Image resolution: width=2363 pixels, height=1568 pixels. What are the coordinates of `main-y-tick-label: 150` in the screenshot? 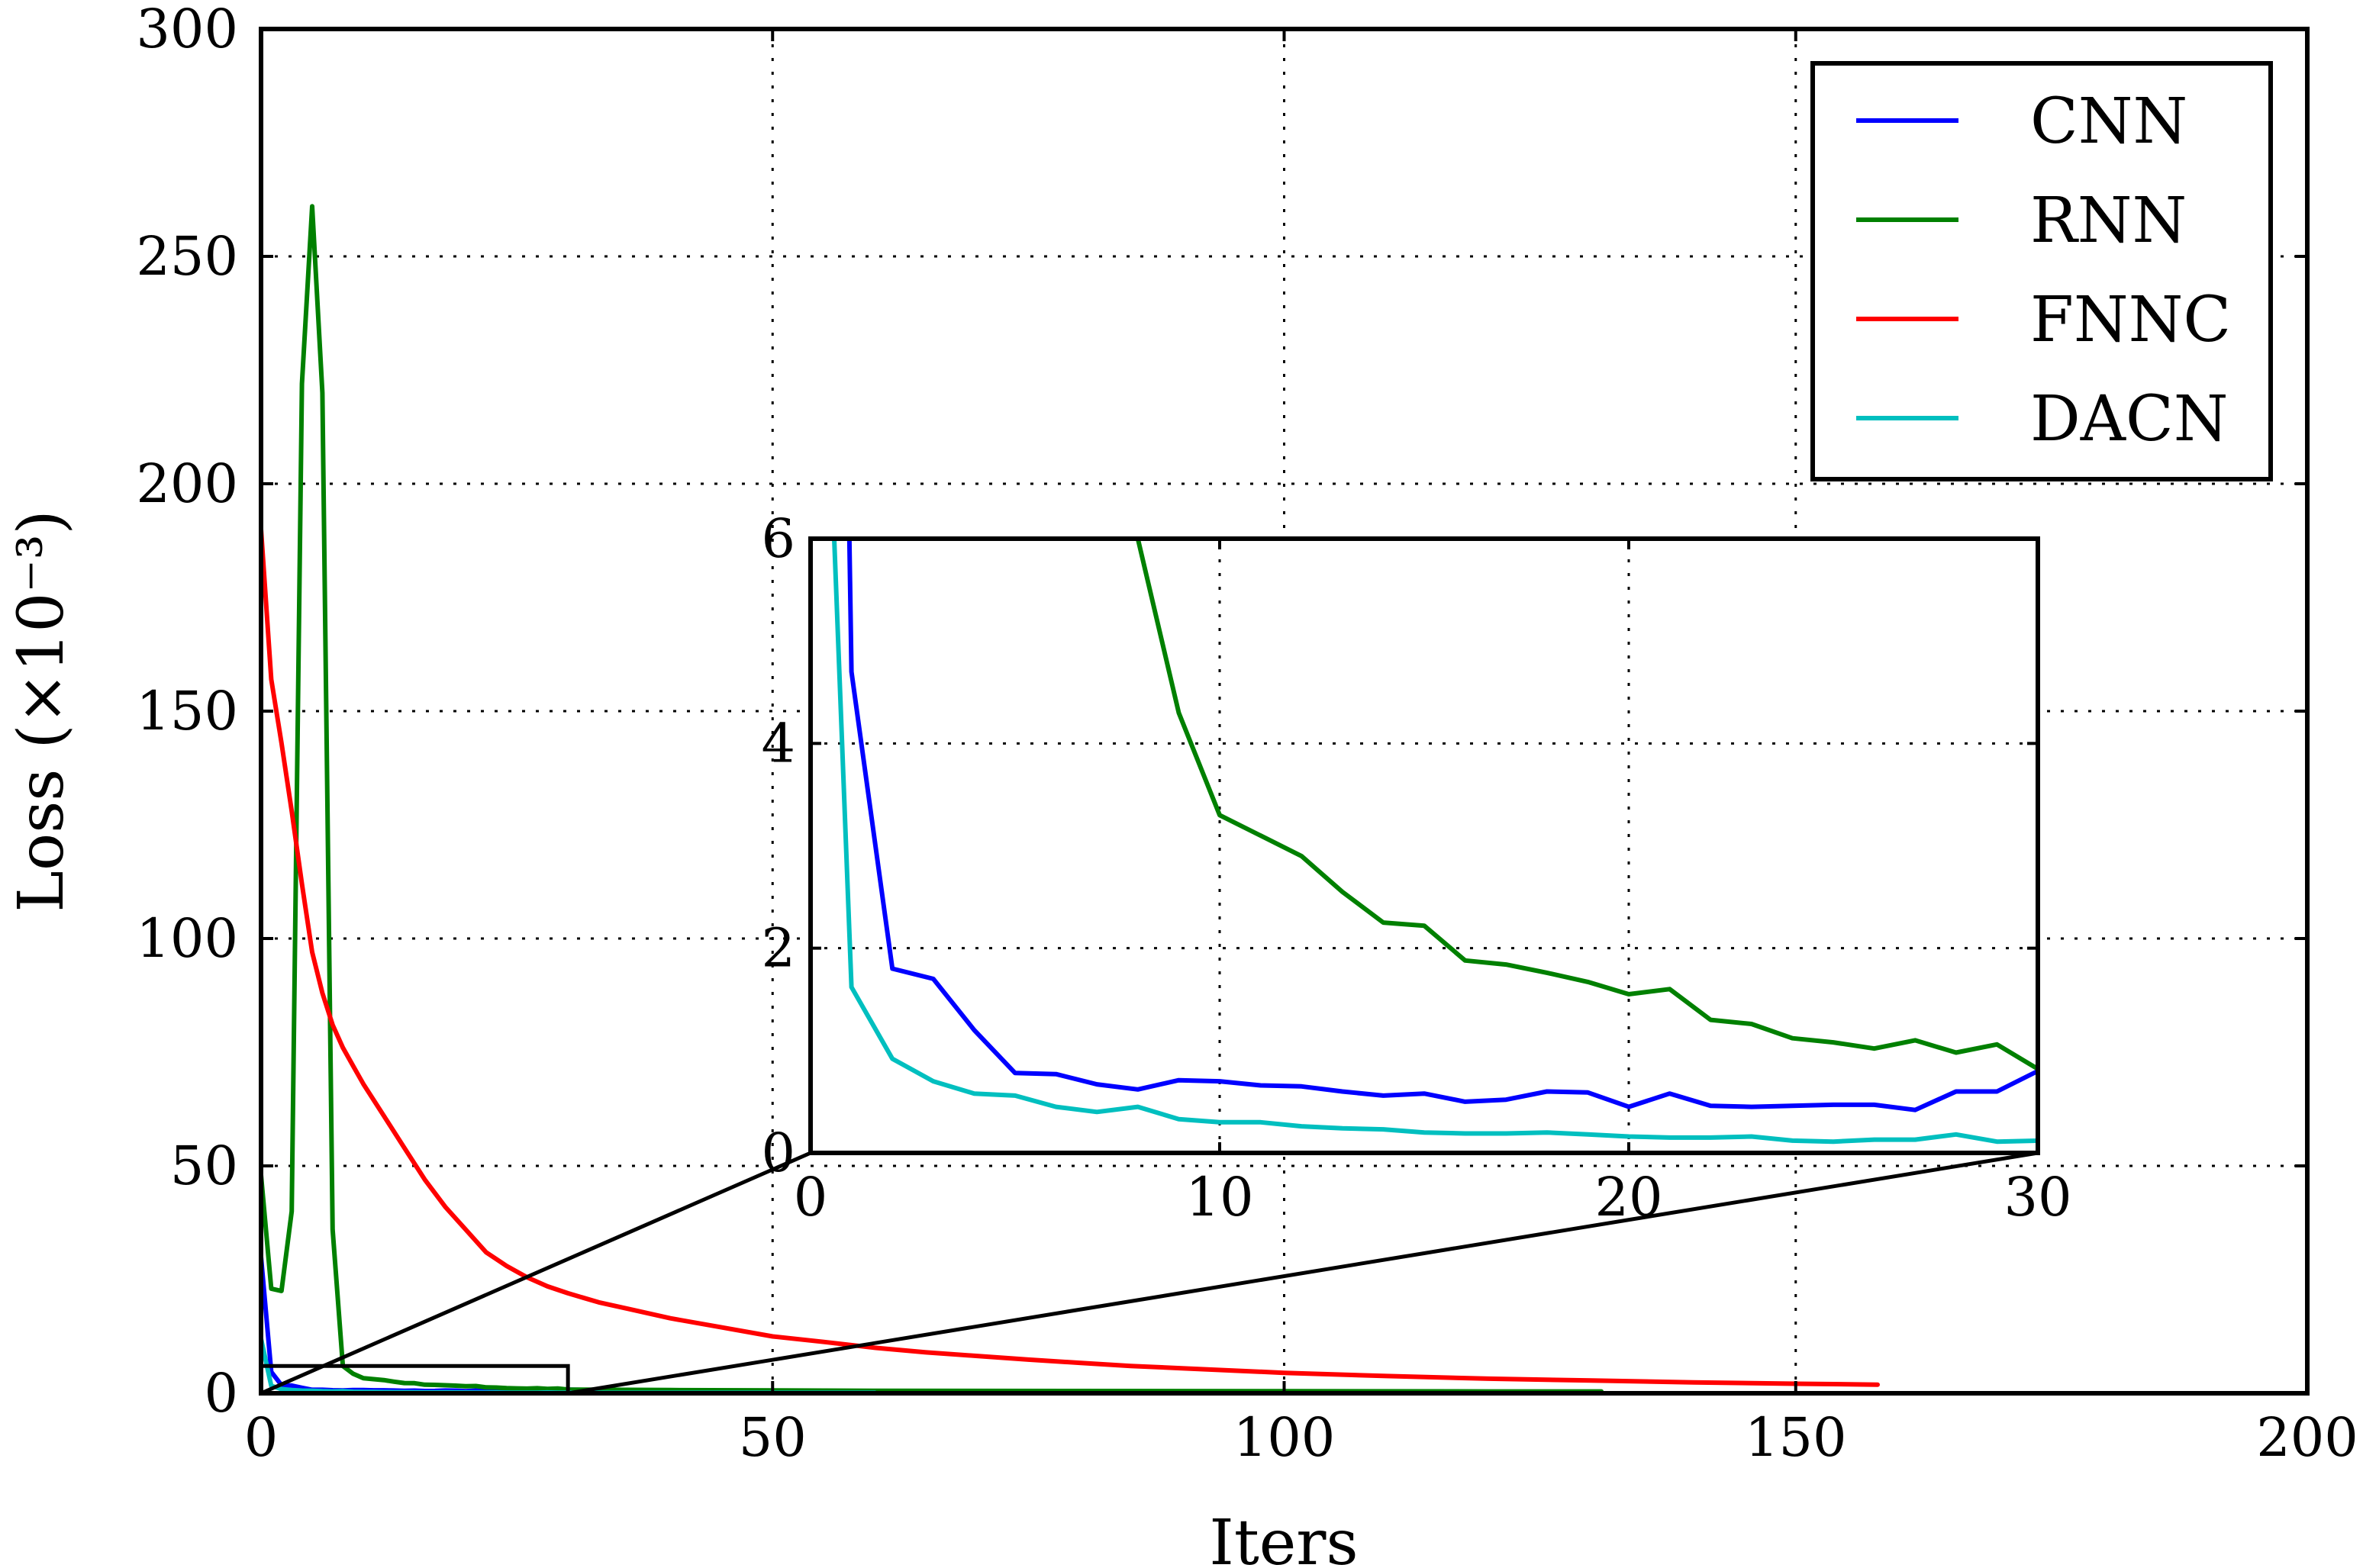 It's located at (187, 711).